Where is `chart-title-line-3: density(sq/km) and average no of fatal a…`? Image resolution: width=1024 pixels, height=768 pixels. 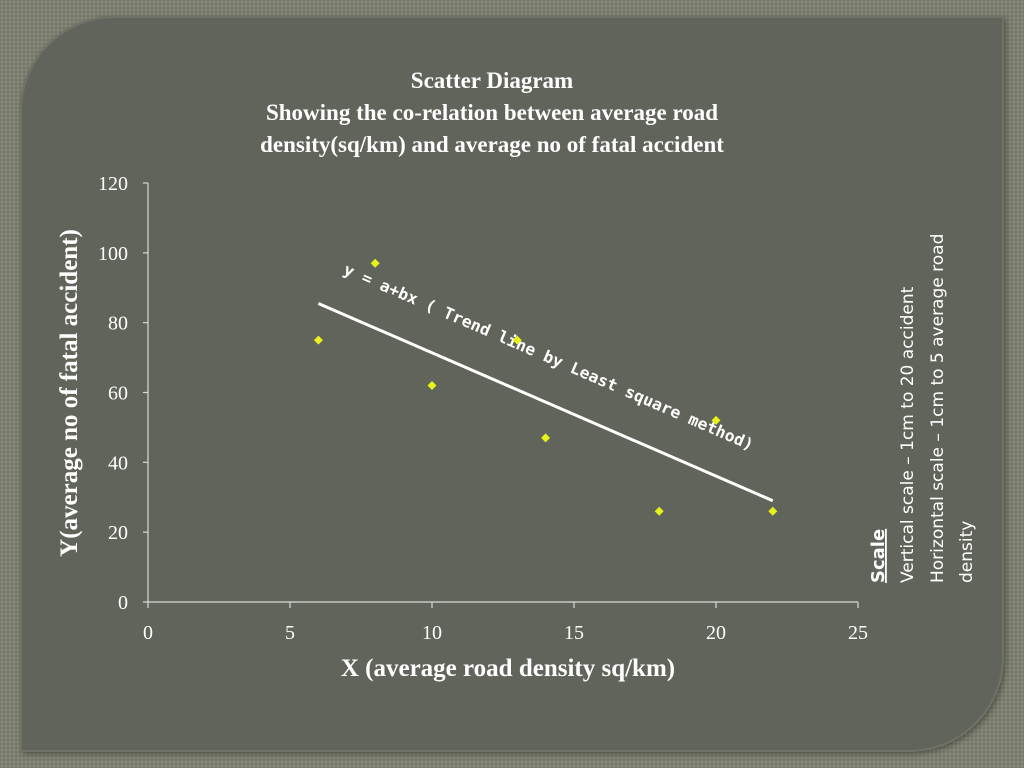 chart-title-line-3: density(sq/km) and average no of fatal a… is located at coordinates (492, 144).